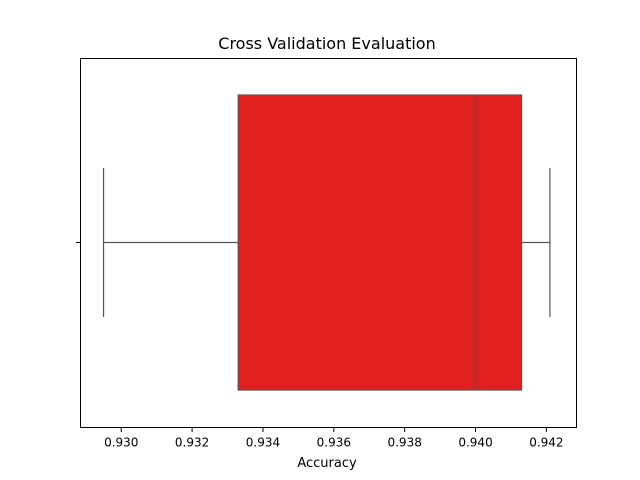 This screenshot has width=640, height=480. What do you see at coordinates (334, 443) in the screenshot?
I see `x-tick-label: 0.936` at bounding box center [334, 443].